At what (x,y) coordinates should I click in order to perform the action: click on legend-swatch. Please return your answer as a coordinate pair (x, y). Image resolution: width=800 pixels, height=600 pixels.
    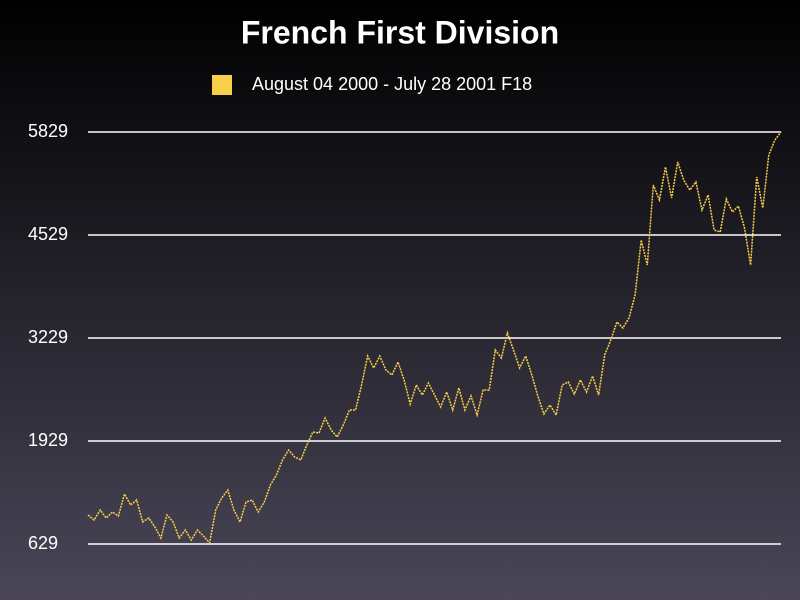
    Looking at the image, I should click on (222, 85).